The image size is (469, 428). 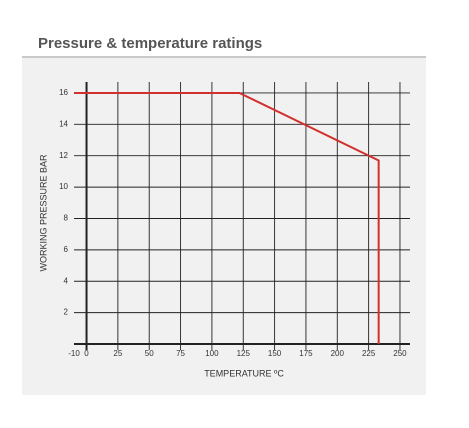 What do you see at coordinates (63, 123) in the screenshot?
I see `y-tick-label: 14` at bounding box center [63, 123].